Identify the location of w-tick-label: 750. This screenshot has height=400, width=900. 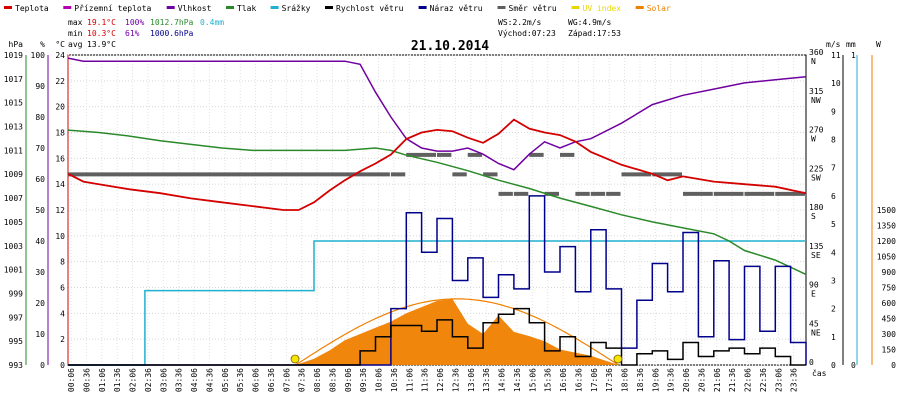
(889, 288).